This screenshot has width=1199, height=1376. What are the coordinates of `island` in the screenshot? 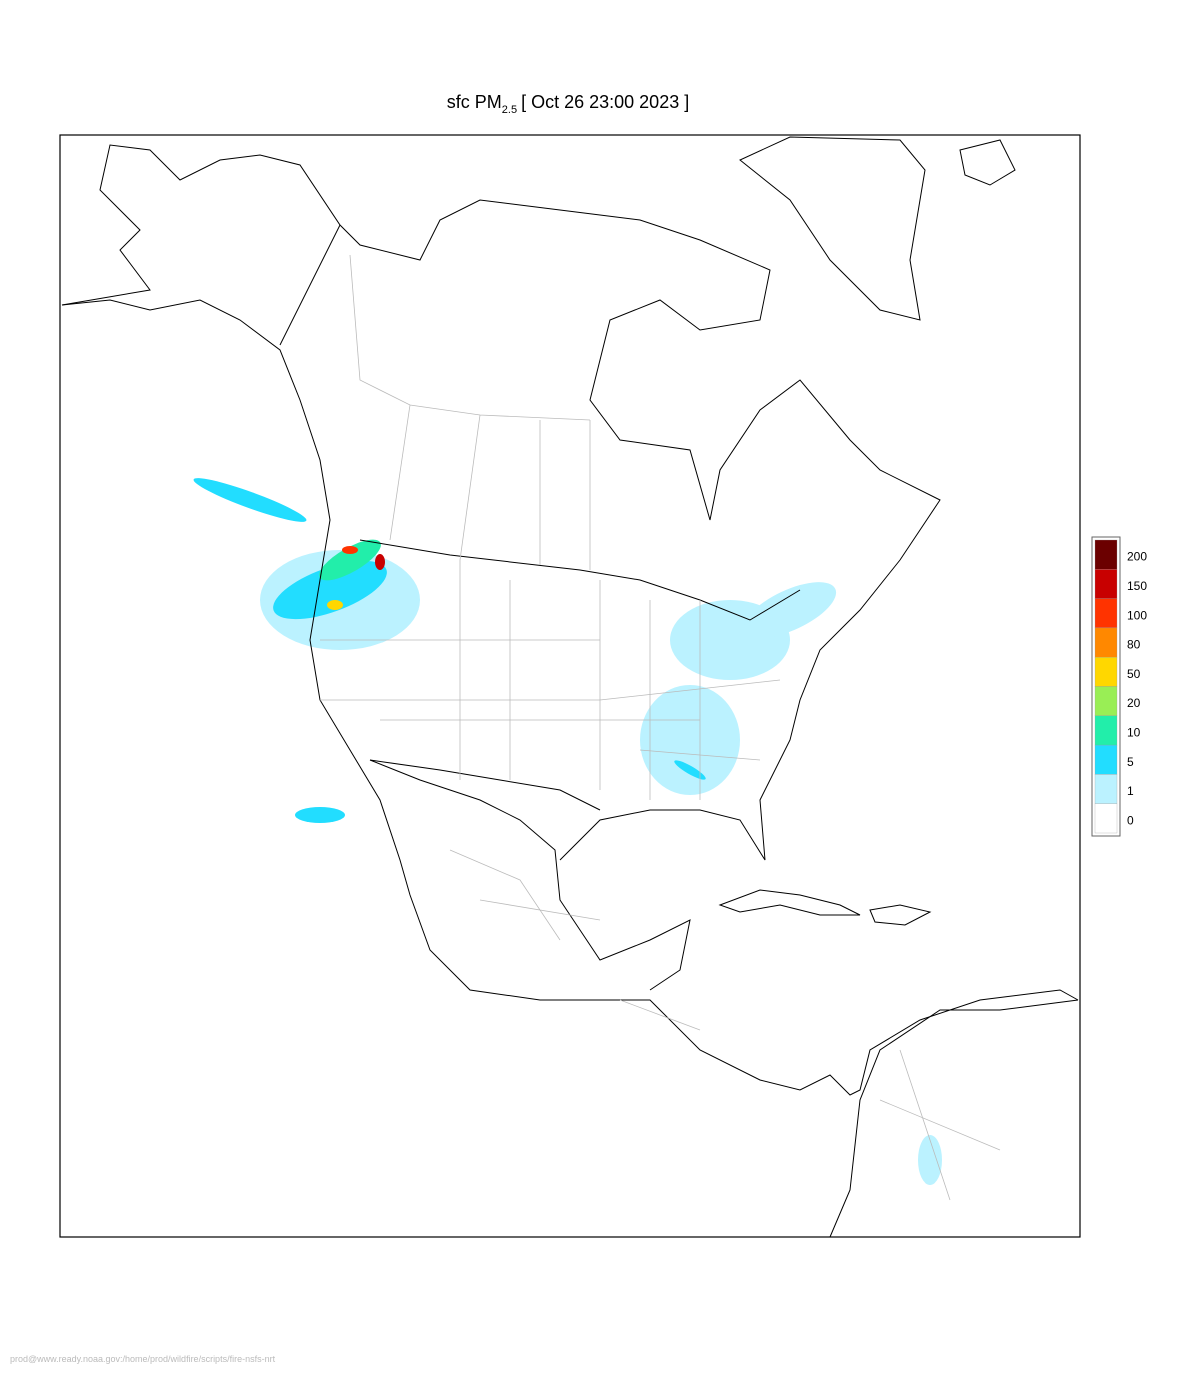 It's located at (987, 162).